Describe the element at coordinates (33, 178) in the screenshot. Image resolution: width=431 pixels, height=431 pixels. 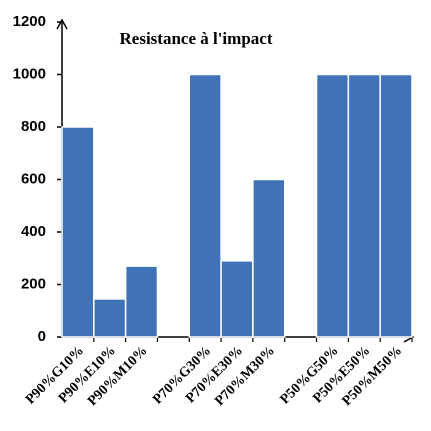
I see `y-tick-label: 600` at that location.